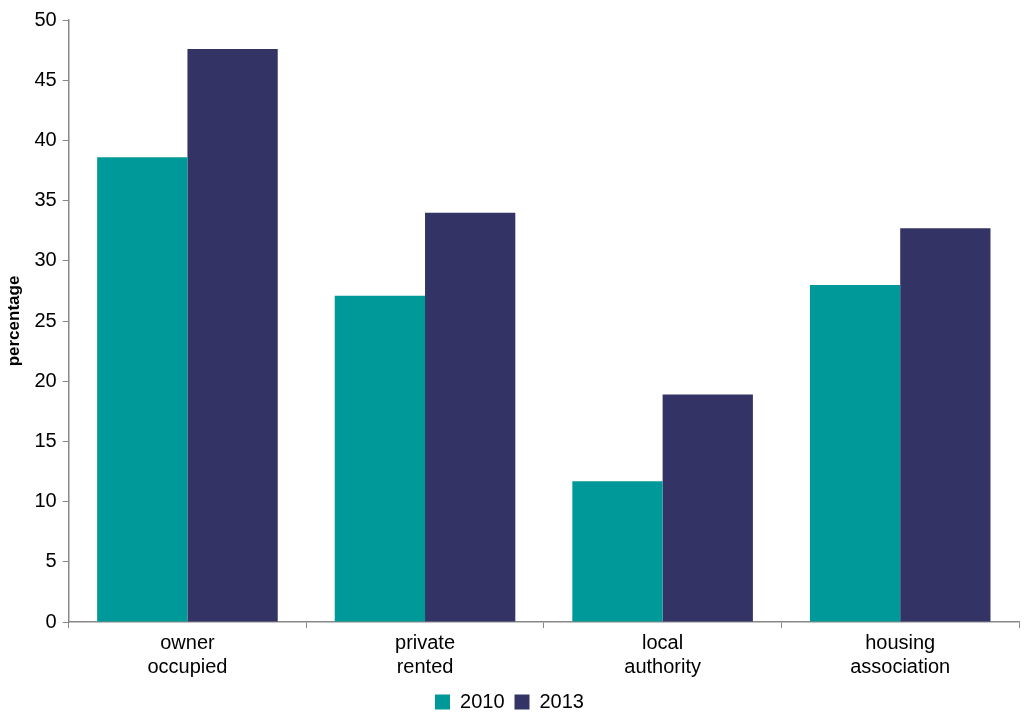  I want to click on y-tick-label: 40, so click(45, 138).